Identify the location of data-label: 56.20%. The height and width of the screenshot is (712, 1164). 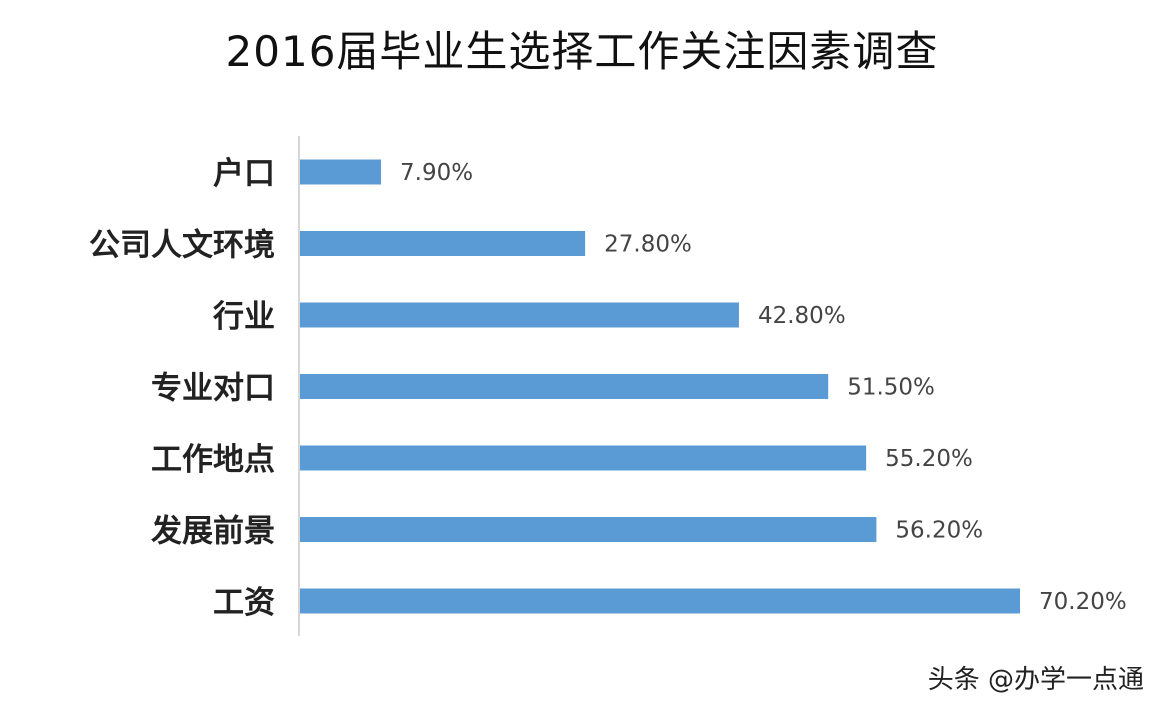
(939, 531).